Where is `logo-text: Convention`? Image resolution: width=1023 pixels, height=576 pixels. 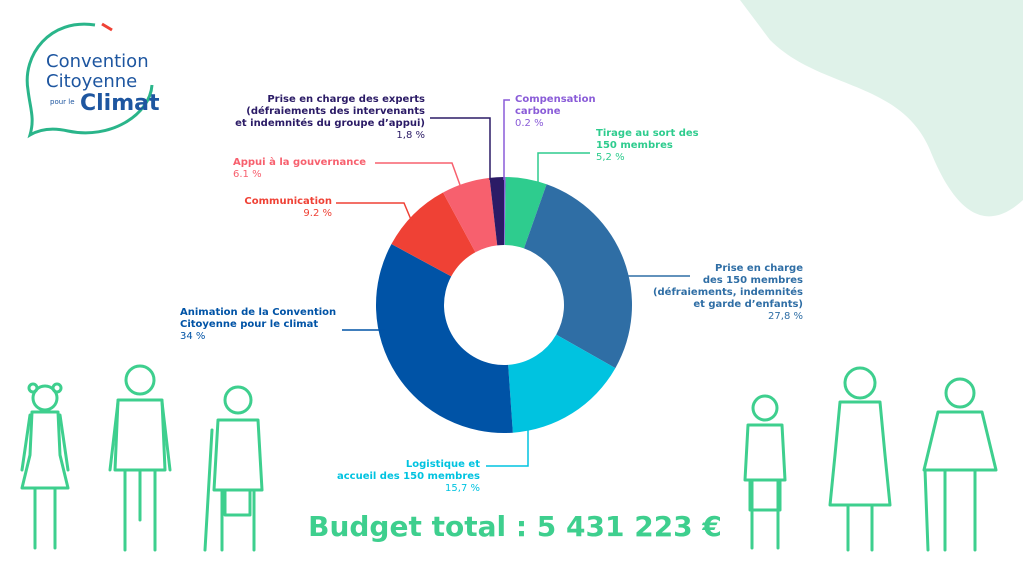
logo-text: Convention is located at coordinates (97, 61).